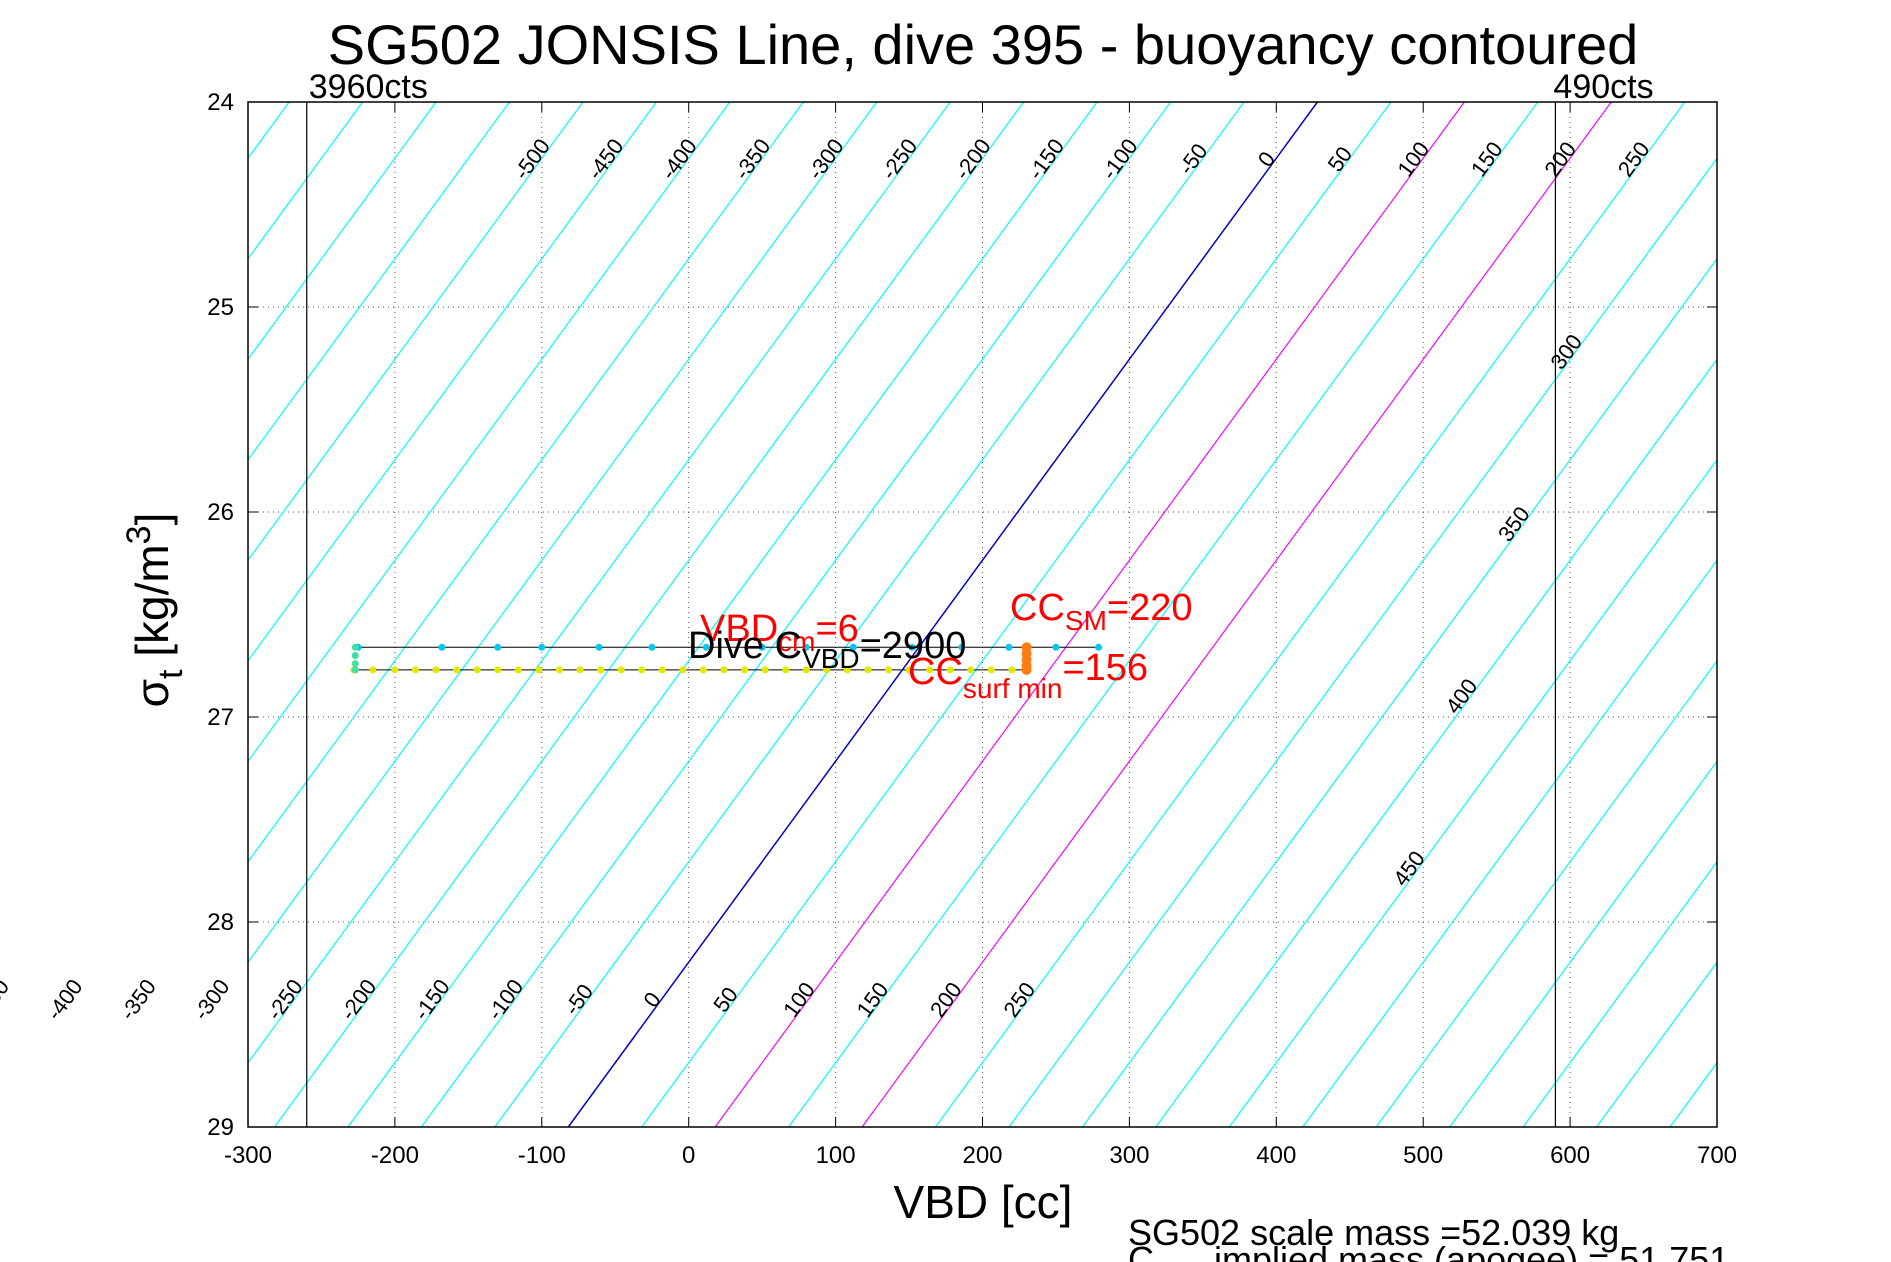  What do you see at coordinates (171, 674) in the screenshot?
I see `y-axis-label-sub: t` at bounding box center [171, 674].